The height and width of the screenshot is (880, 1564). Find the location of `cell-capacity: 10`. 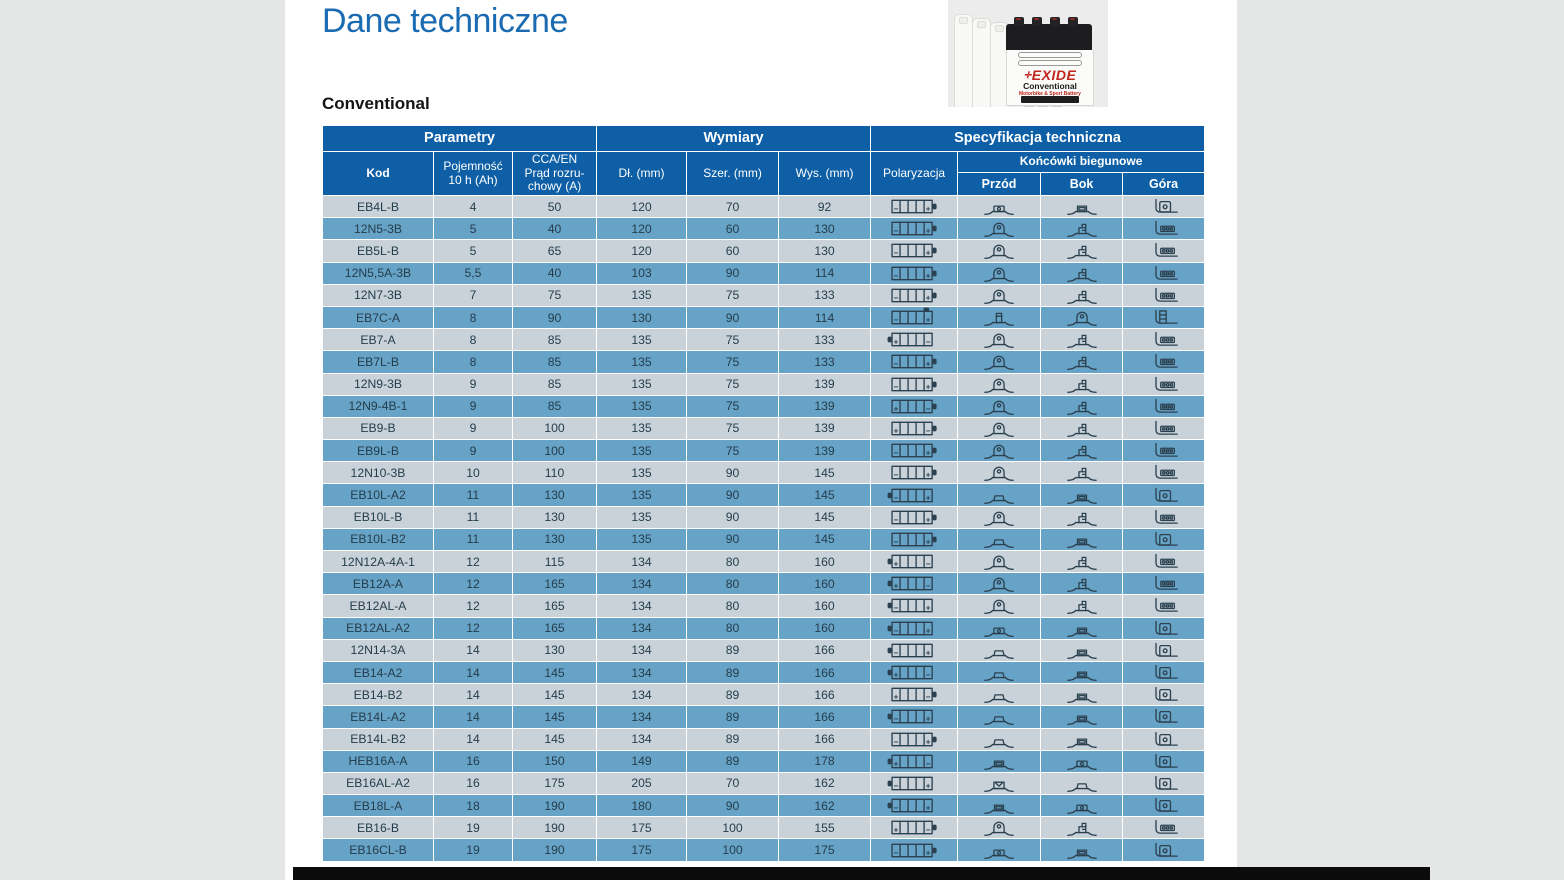

cell-capacity: 10 is located at coordinates (473, 473).